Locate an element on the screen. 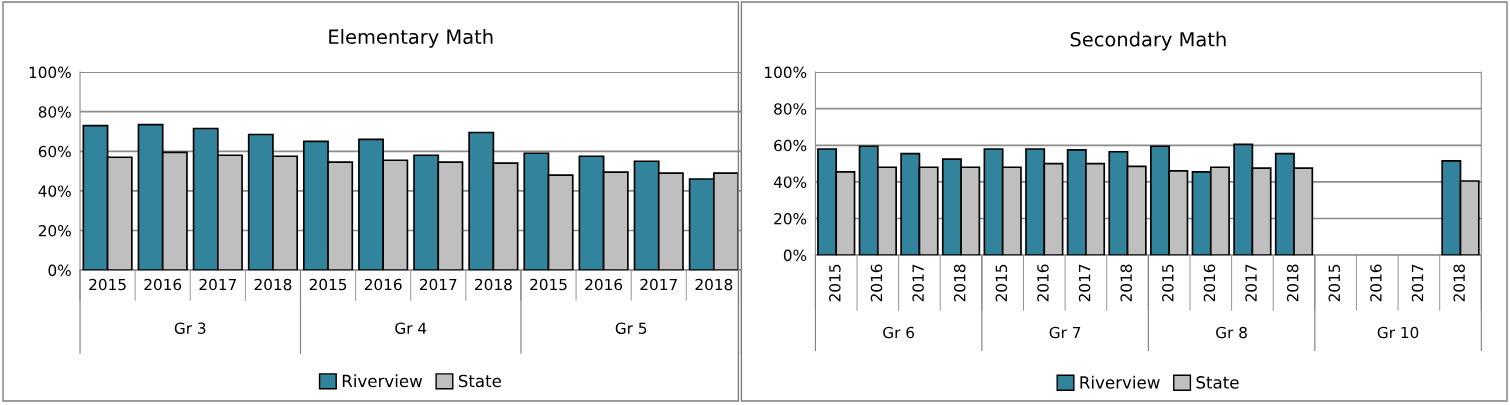 The height and width of the screenshot is (405, 1510). text: Gr 3 is located at coordinates (190, 328).